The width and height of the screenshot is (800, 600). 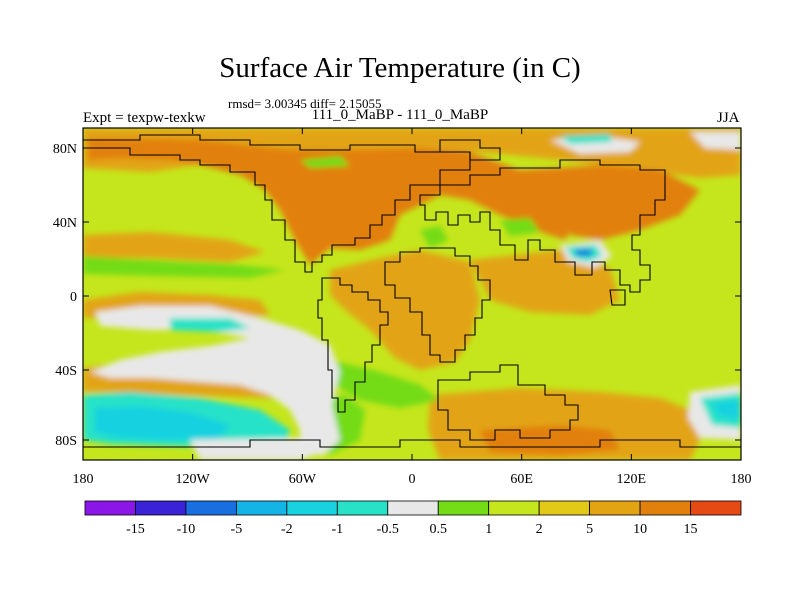 What do you see at coordinates (632, 479) in the screenshot?
I see `lon-tick-label: 120E` at bounding box center [632, 479].